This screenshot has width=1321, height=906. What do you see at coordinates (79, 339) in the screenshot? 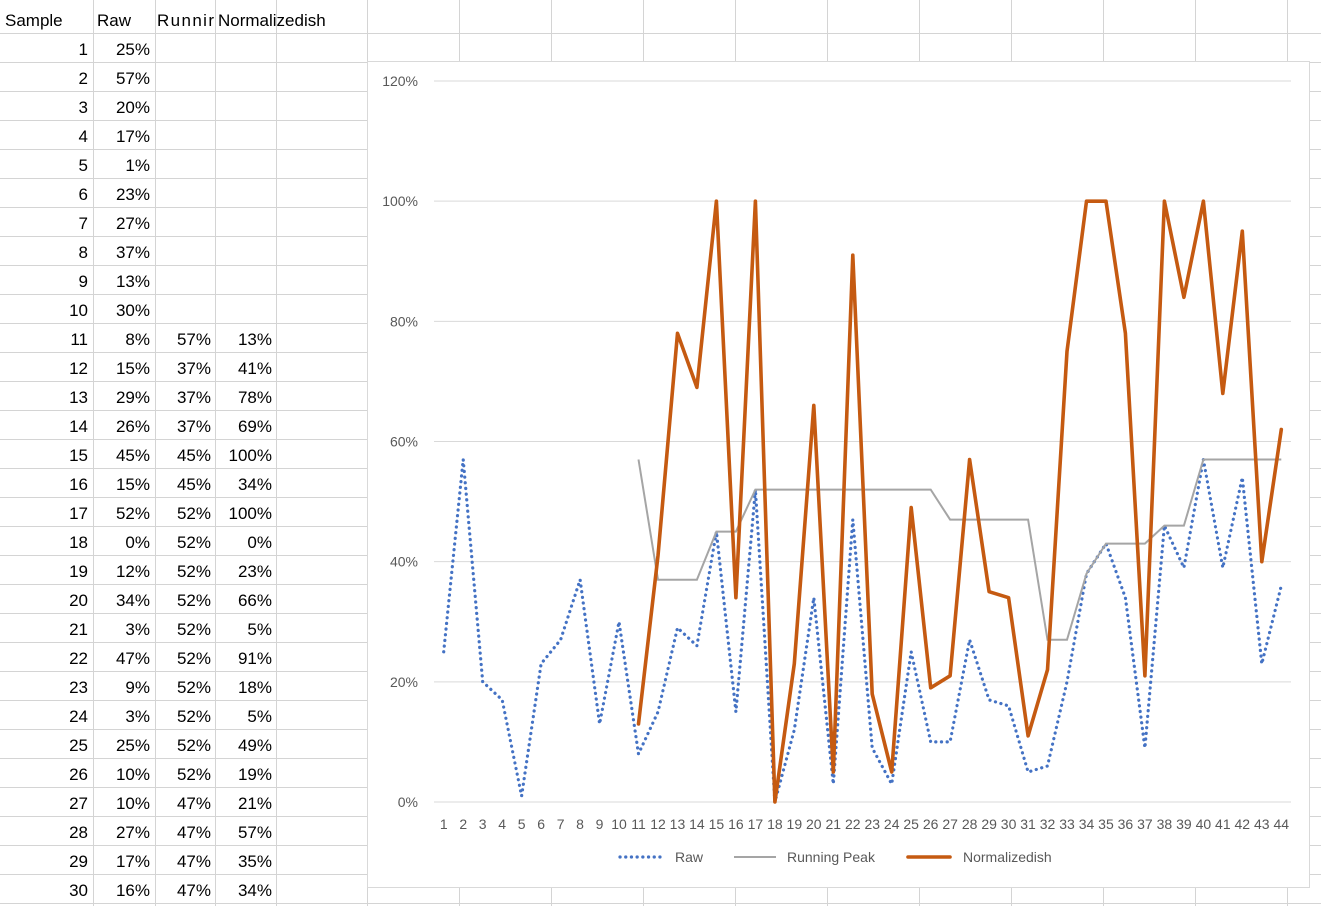
I see `table-cell: 11` at bounding box center [79, 339].